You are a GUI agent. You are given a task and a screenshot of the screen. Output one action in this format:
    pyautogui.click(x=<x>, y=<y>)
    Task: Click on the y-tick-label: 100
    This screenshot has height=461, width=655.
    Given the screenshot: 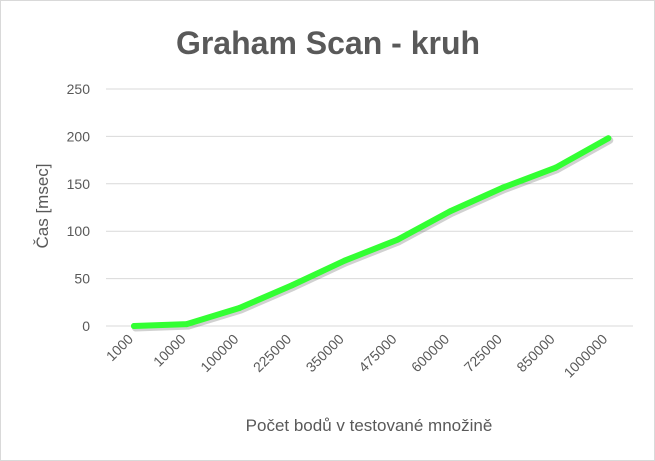 What is the action you would take?
    pyautogui.click(x=79, y=231)
    